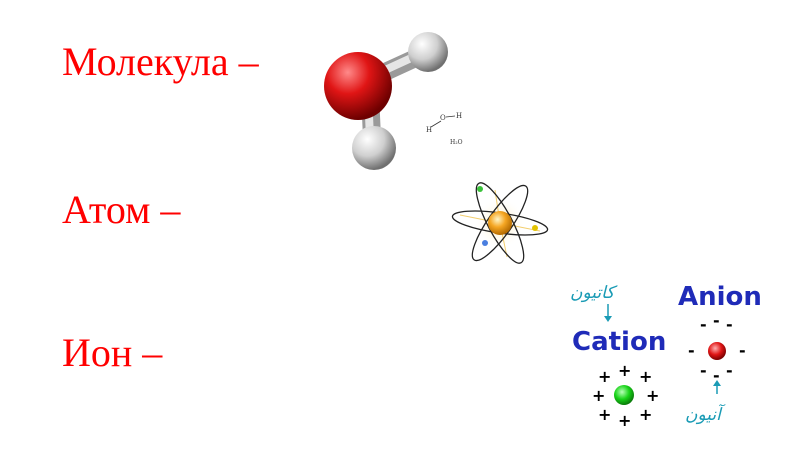  I want to click on hydrogen-atom-lower, so click(374, 148).